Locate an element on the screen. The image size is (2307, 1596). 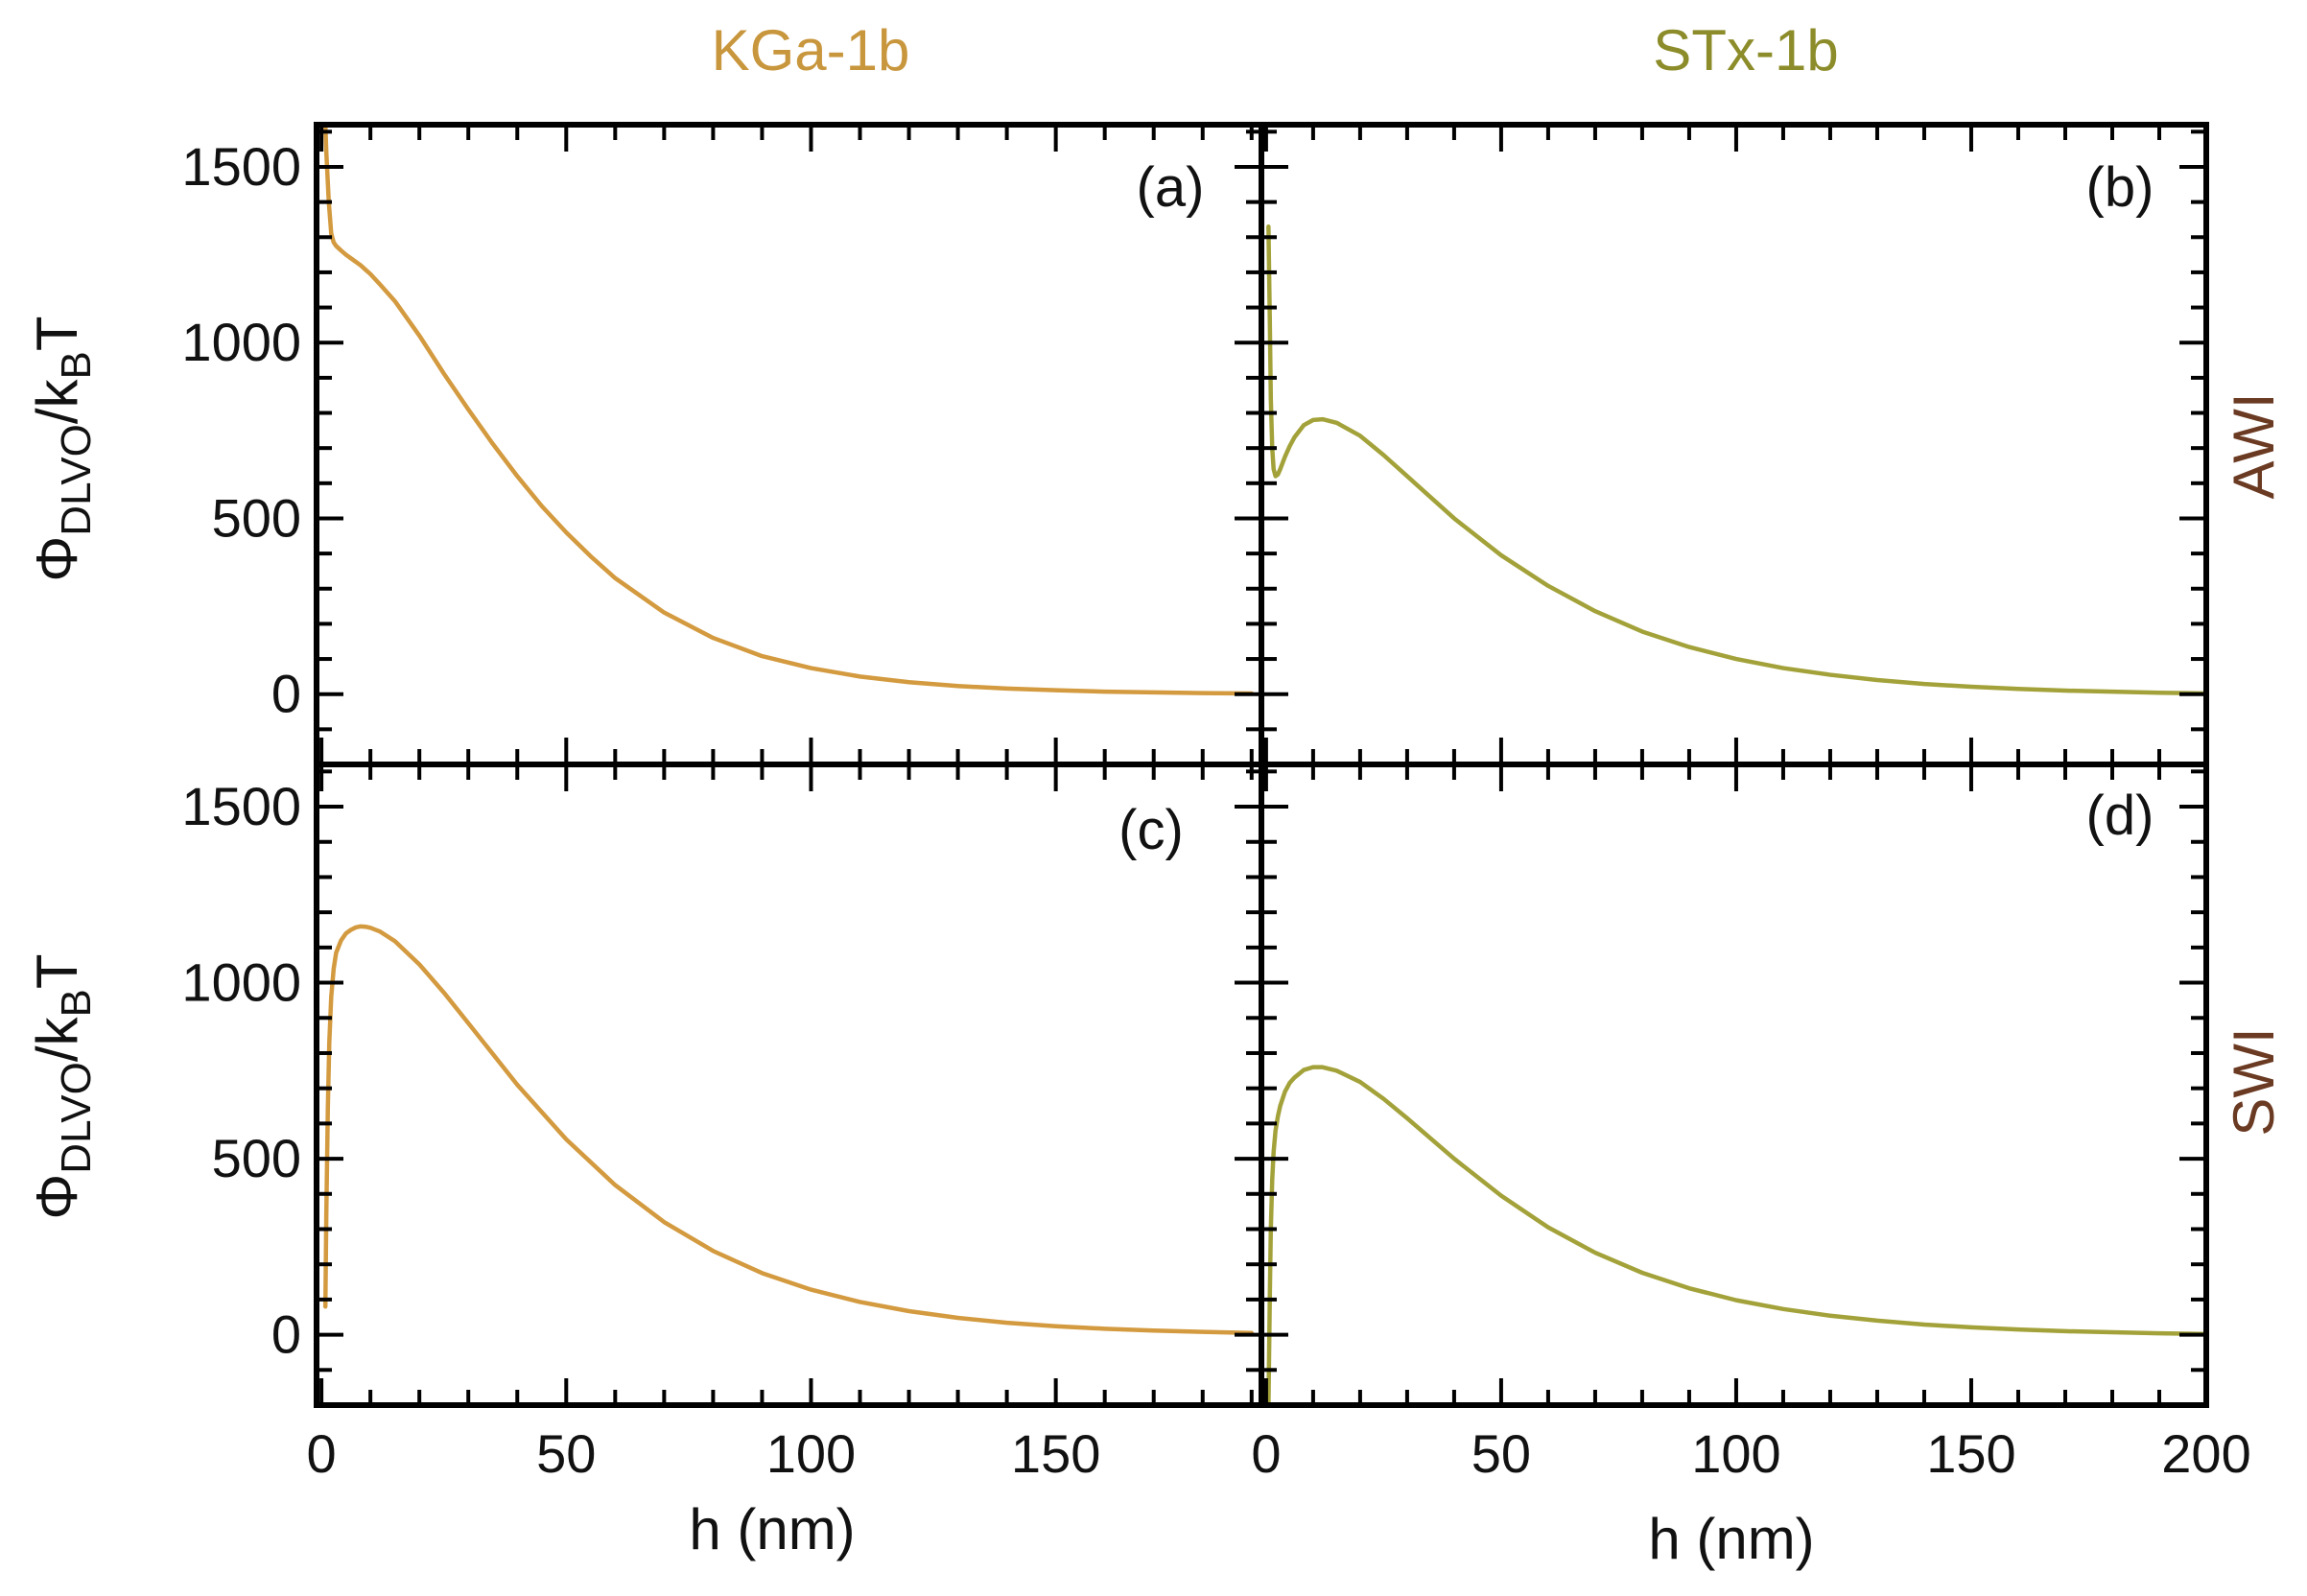
x-axis-title-left: h (nm) is located at coordinates (772, 1529).